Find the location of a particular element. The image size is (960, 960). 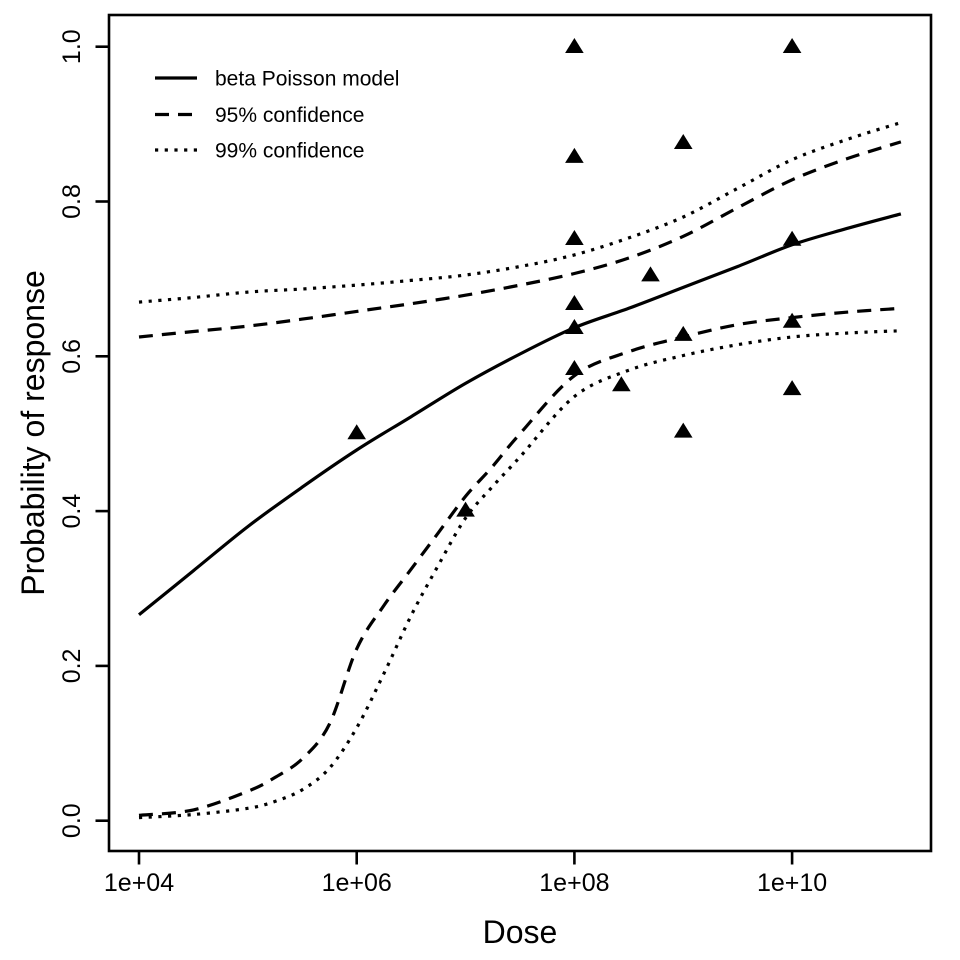

x-tick-label: 1e+10 is located at coordinates (792, 883).